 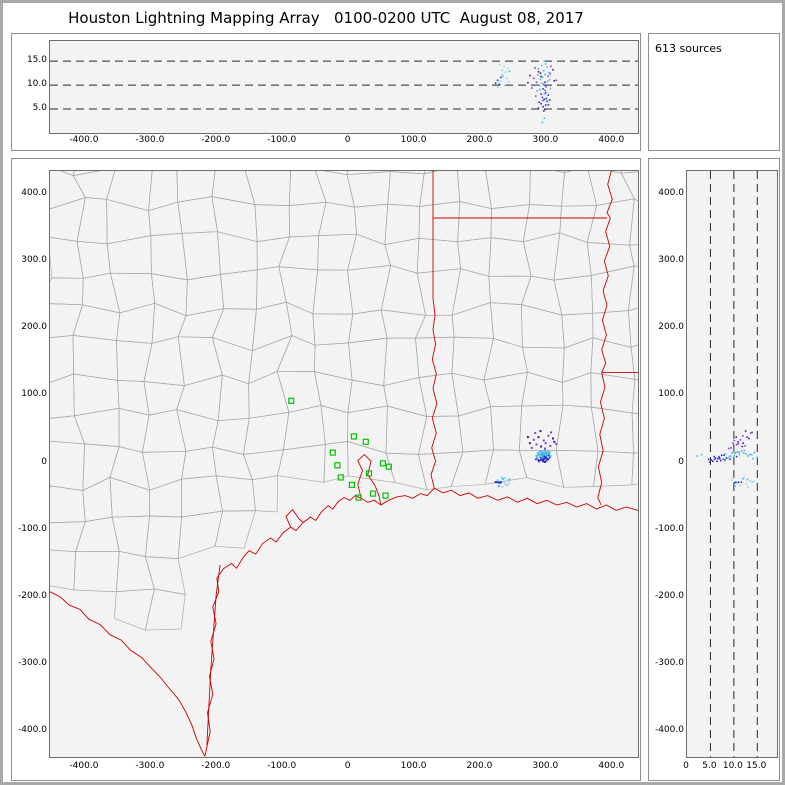 What do you see at coordinates (369, 479) in the screenshot?
I see `galveston-bay-line` at bounding box center [369, 479].